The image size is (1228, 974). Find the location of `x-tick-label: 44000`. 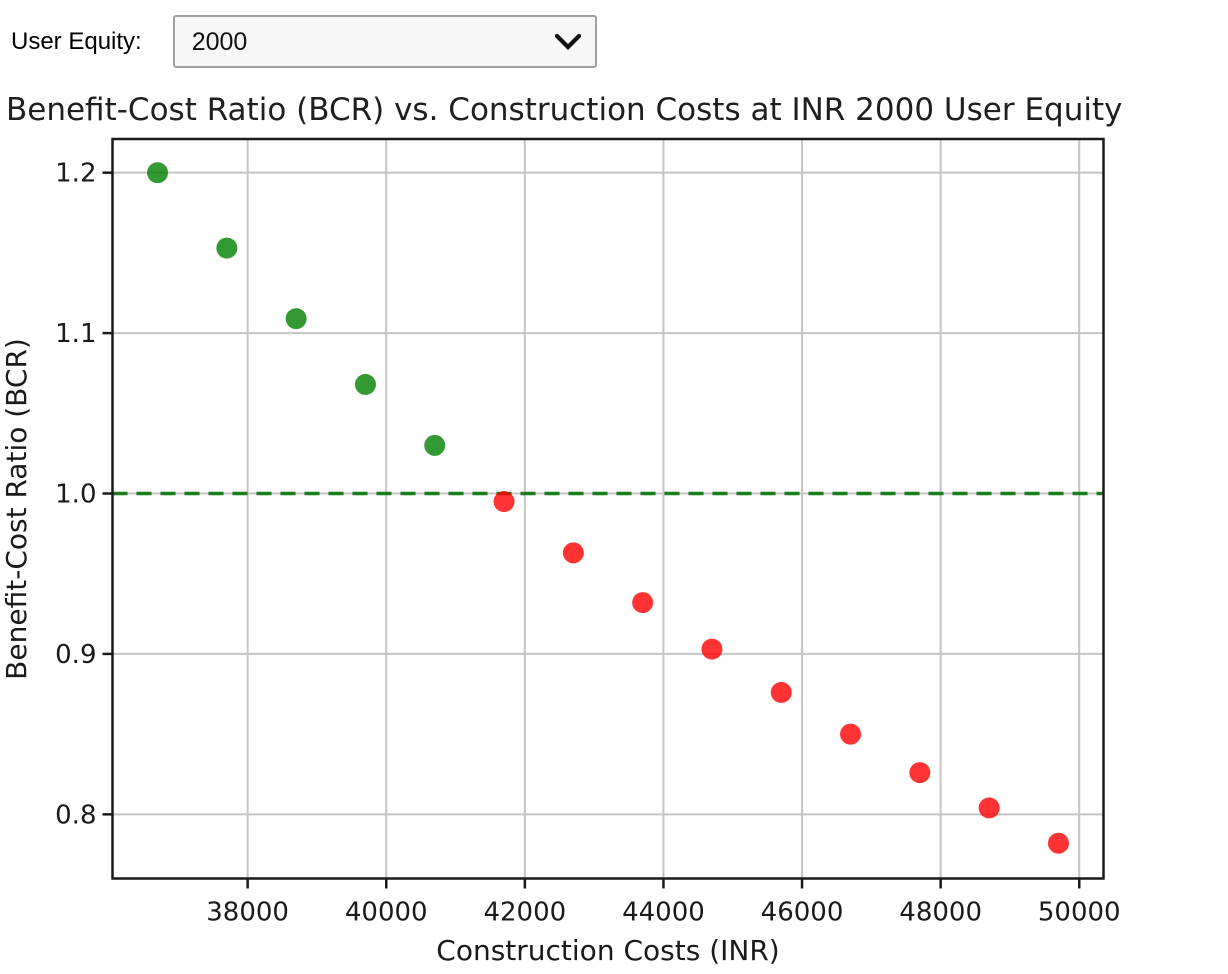

x-tick-label: 44000 is located at coordinates (663, 913).